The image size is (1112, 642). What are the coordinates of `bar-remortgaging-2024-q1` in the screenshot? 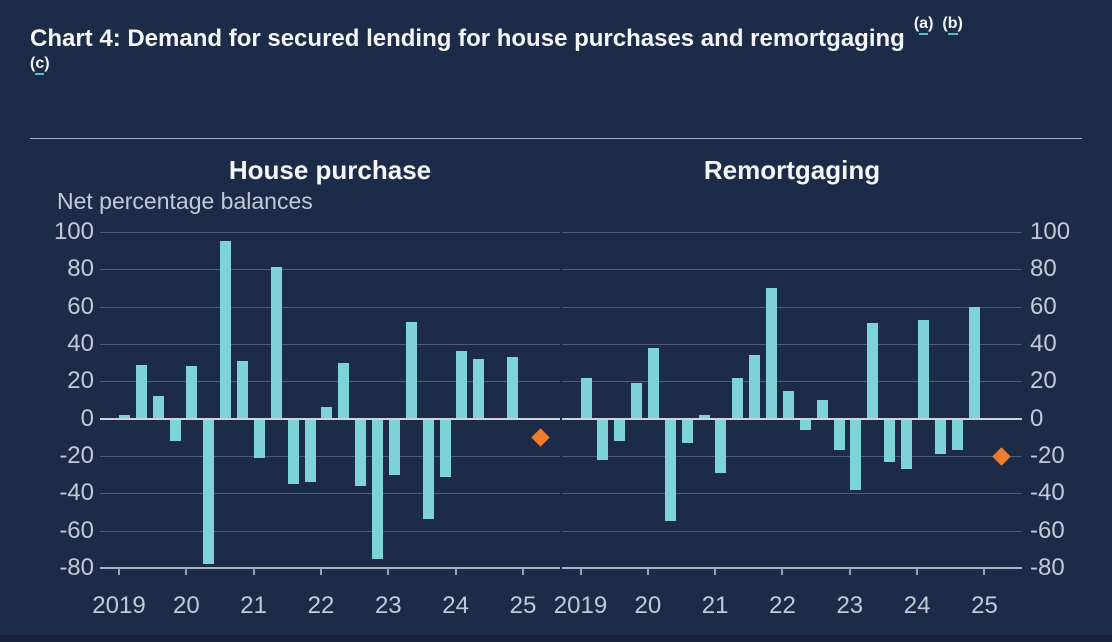 It's located at (923, 369).